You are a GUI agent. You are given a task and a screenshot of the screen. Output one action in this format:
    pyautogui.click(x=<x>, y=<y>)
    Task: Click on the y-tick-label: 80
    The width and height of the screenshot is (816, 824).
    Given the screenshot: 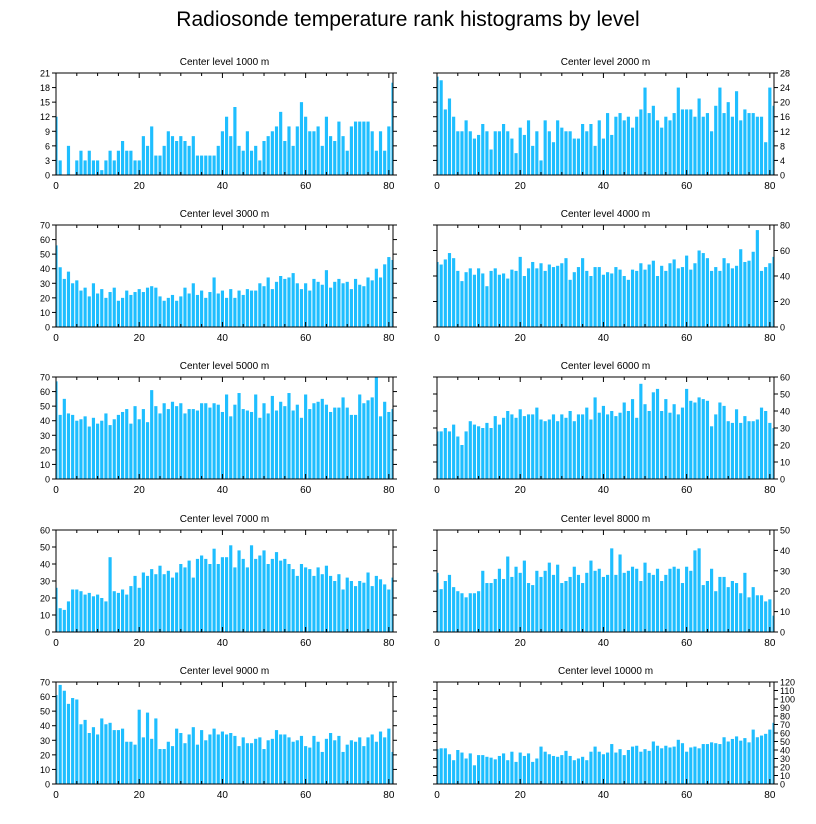 What is the action you would take?
    pyautogui.click(x=785, y=226)
    